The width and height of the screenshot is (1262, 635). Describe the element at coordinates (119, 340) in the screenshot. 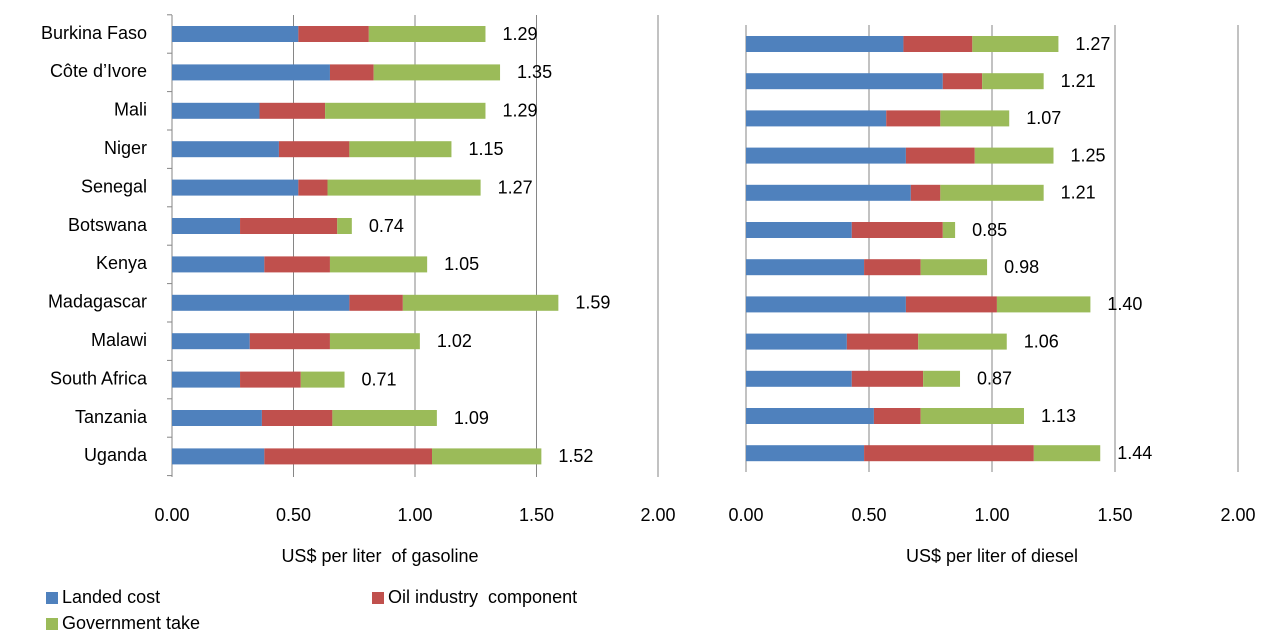

I see `y-tick-label: Malawi` at that location.